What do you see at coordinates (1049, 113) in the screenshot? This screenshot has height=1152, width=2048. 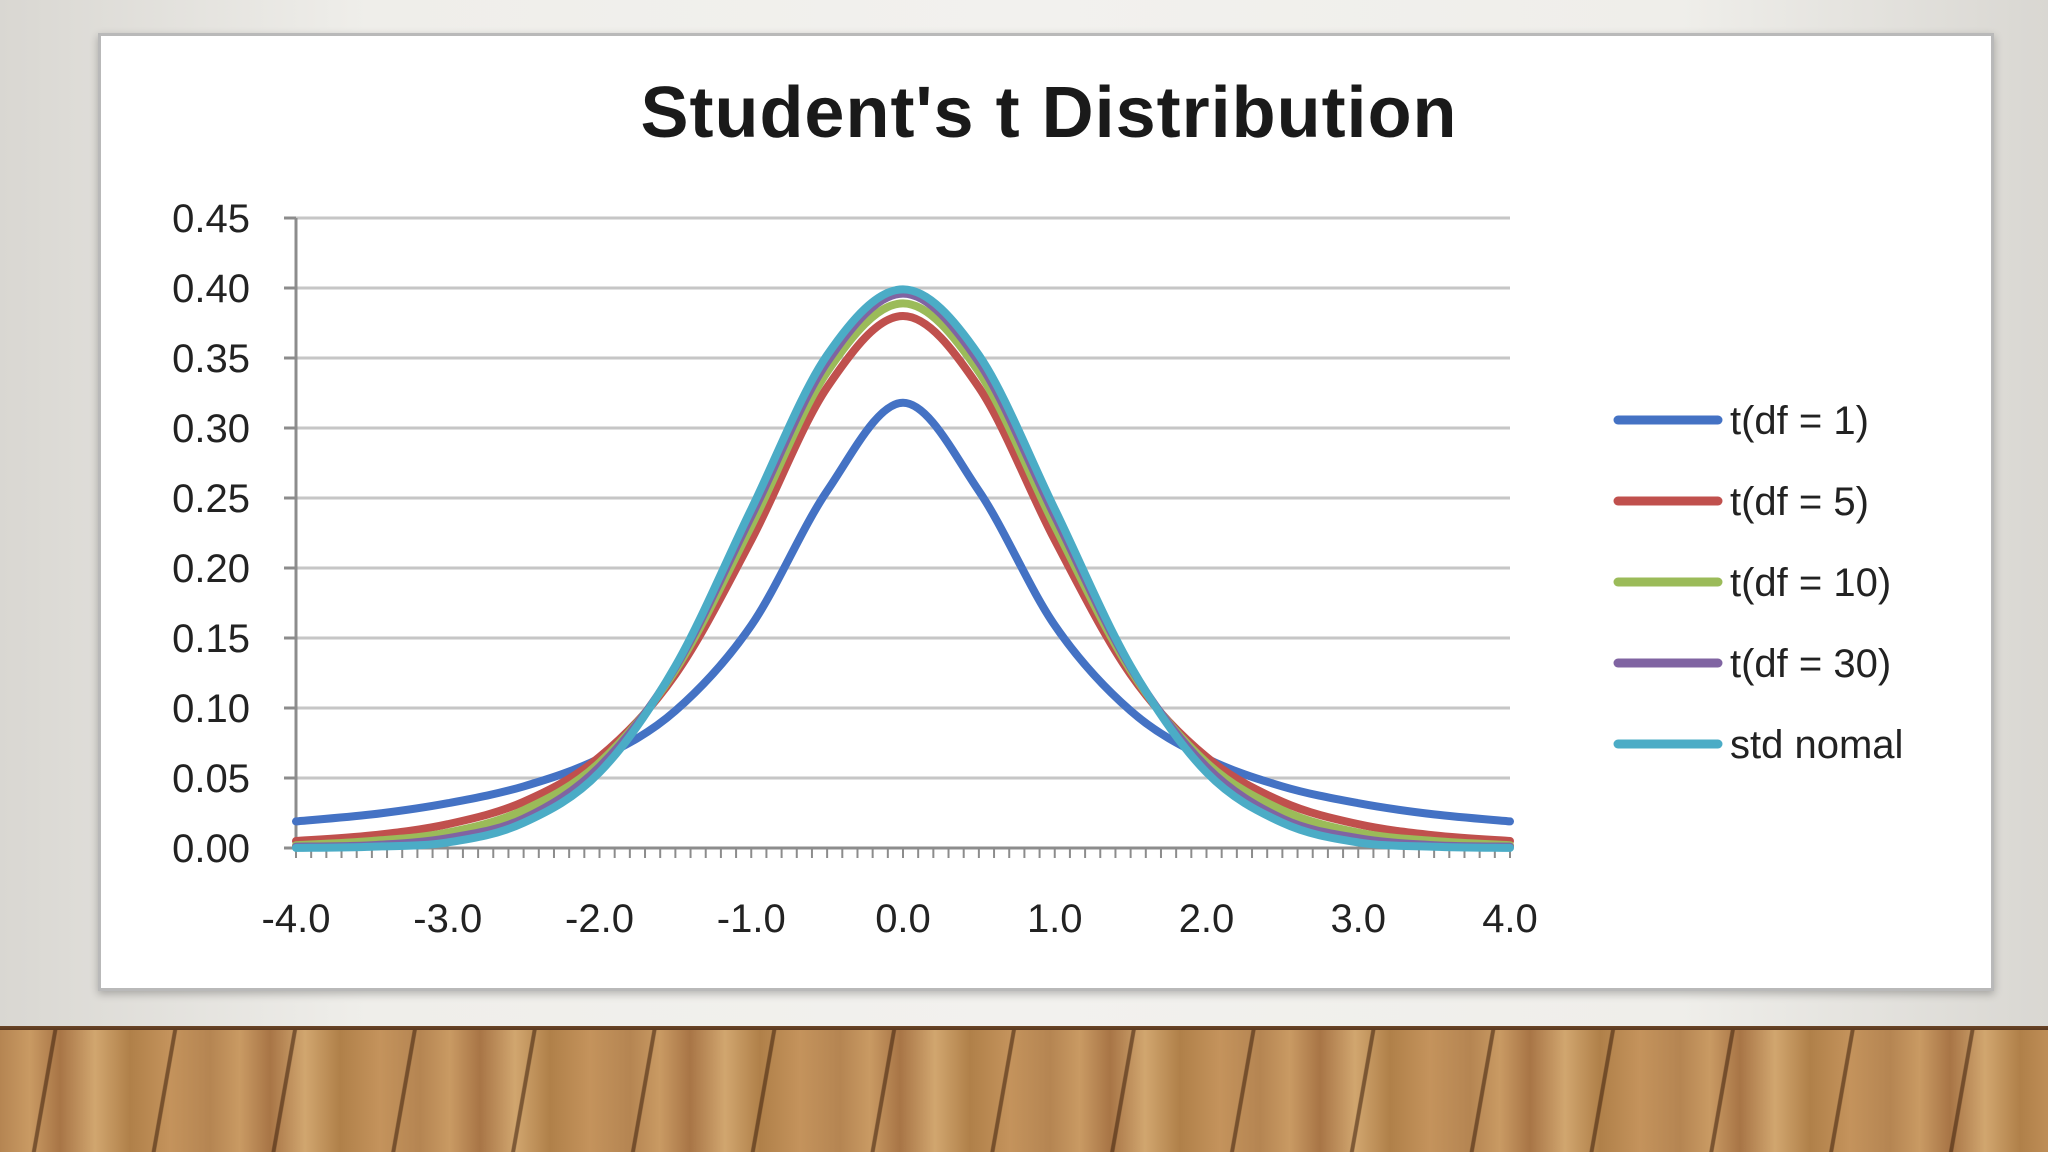 I see `chart-title: Student's t Distribution` at bounding box center [1049, 113].